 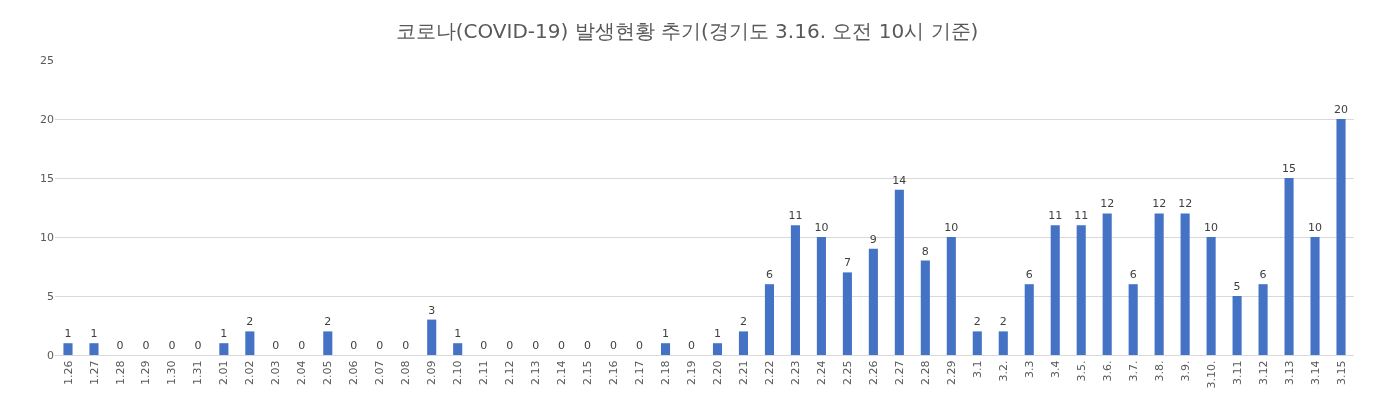 I want to click on x-tick-label: 1.29, so click(x=146, y=372).